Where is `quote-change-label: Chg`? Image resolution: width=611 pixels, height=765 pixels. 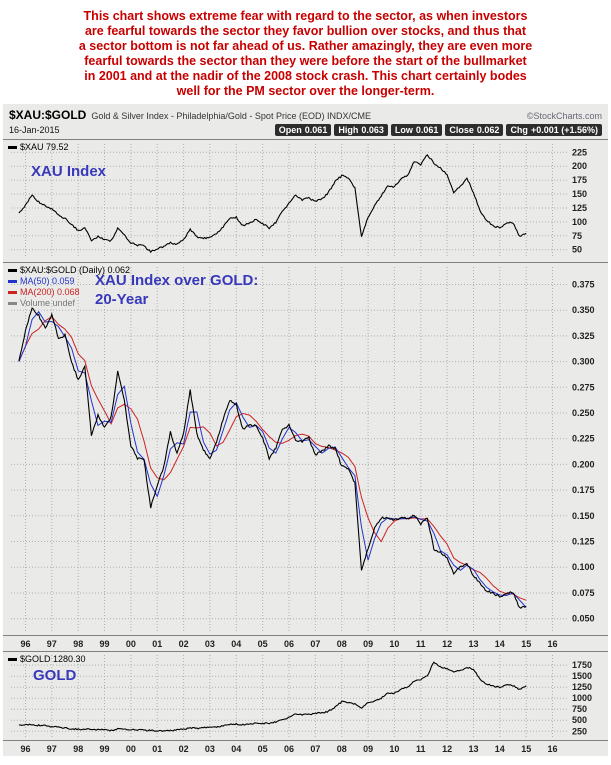
quote-change-label: Chg is located at coordinates (519, 130).